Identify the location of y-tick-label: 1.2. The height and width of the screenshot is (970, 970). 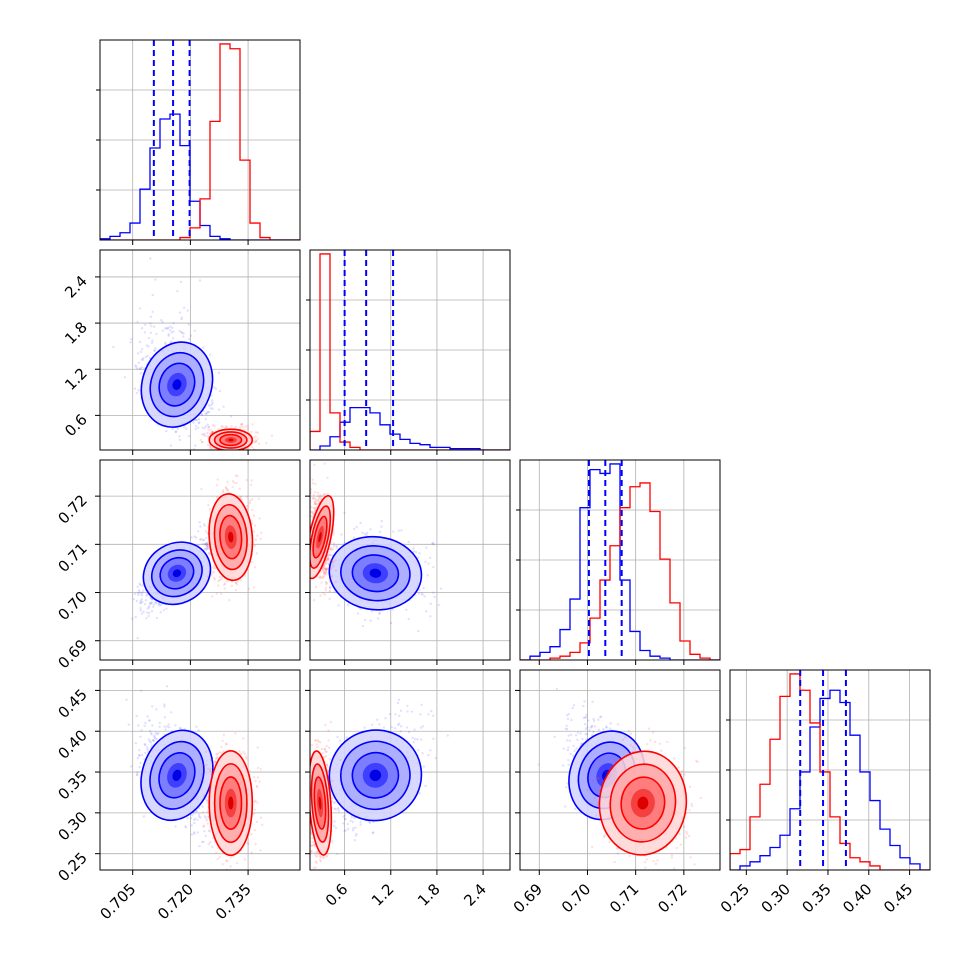
(76, 379).